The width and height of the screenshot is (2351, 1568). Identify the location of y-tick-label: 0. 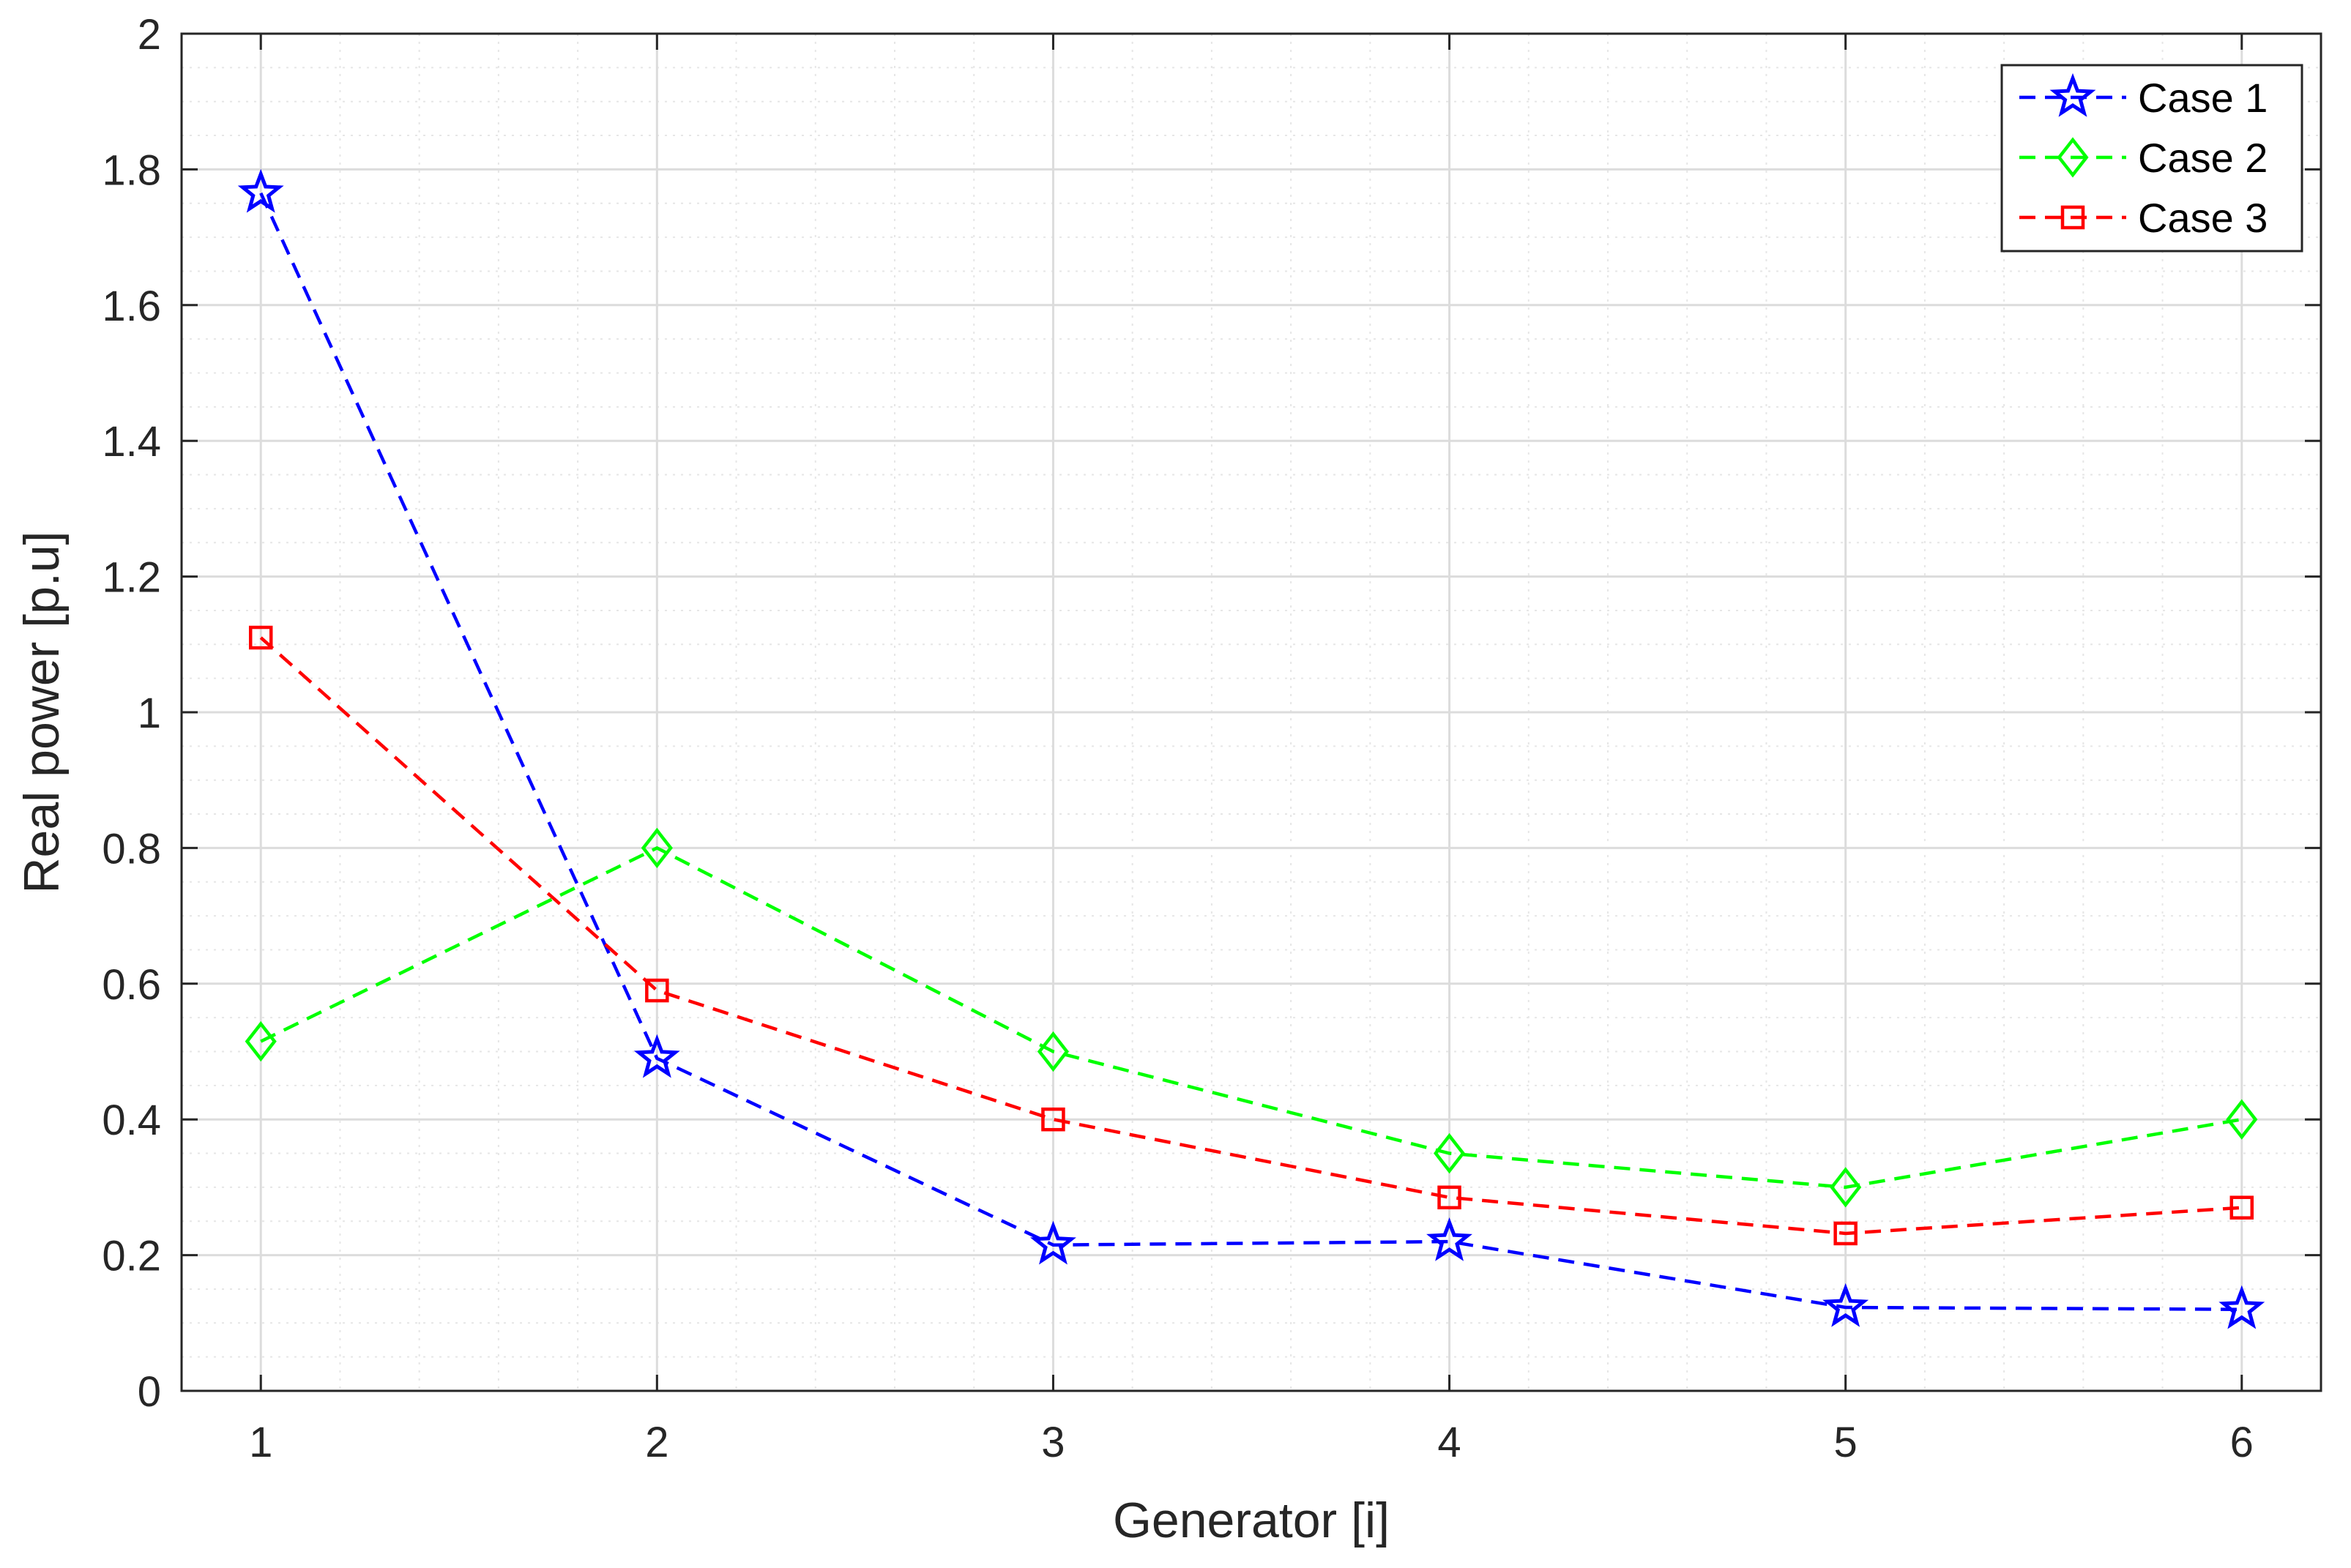
(150, 1392).